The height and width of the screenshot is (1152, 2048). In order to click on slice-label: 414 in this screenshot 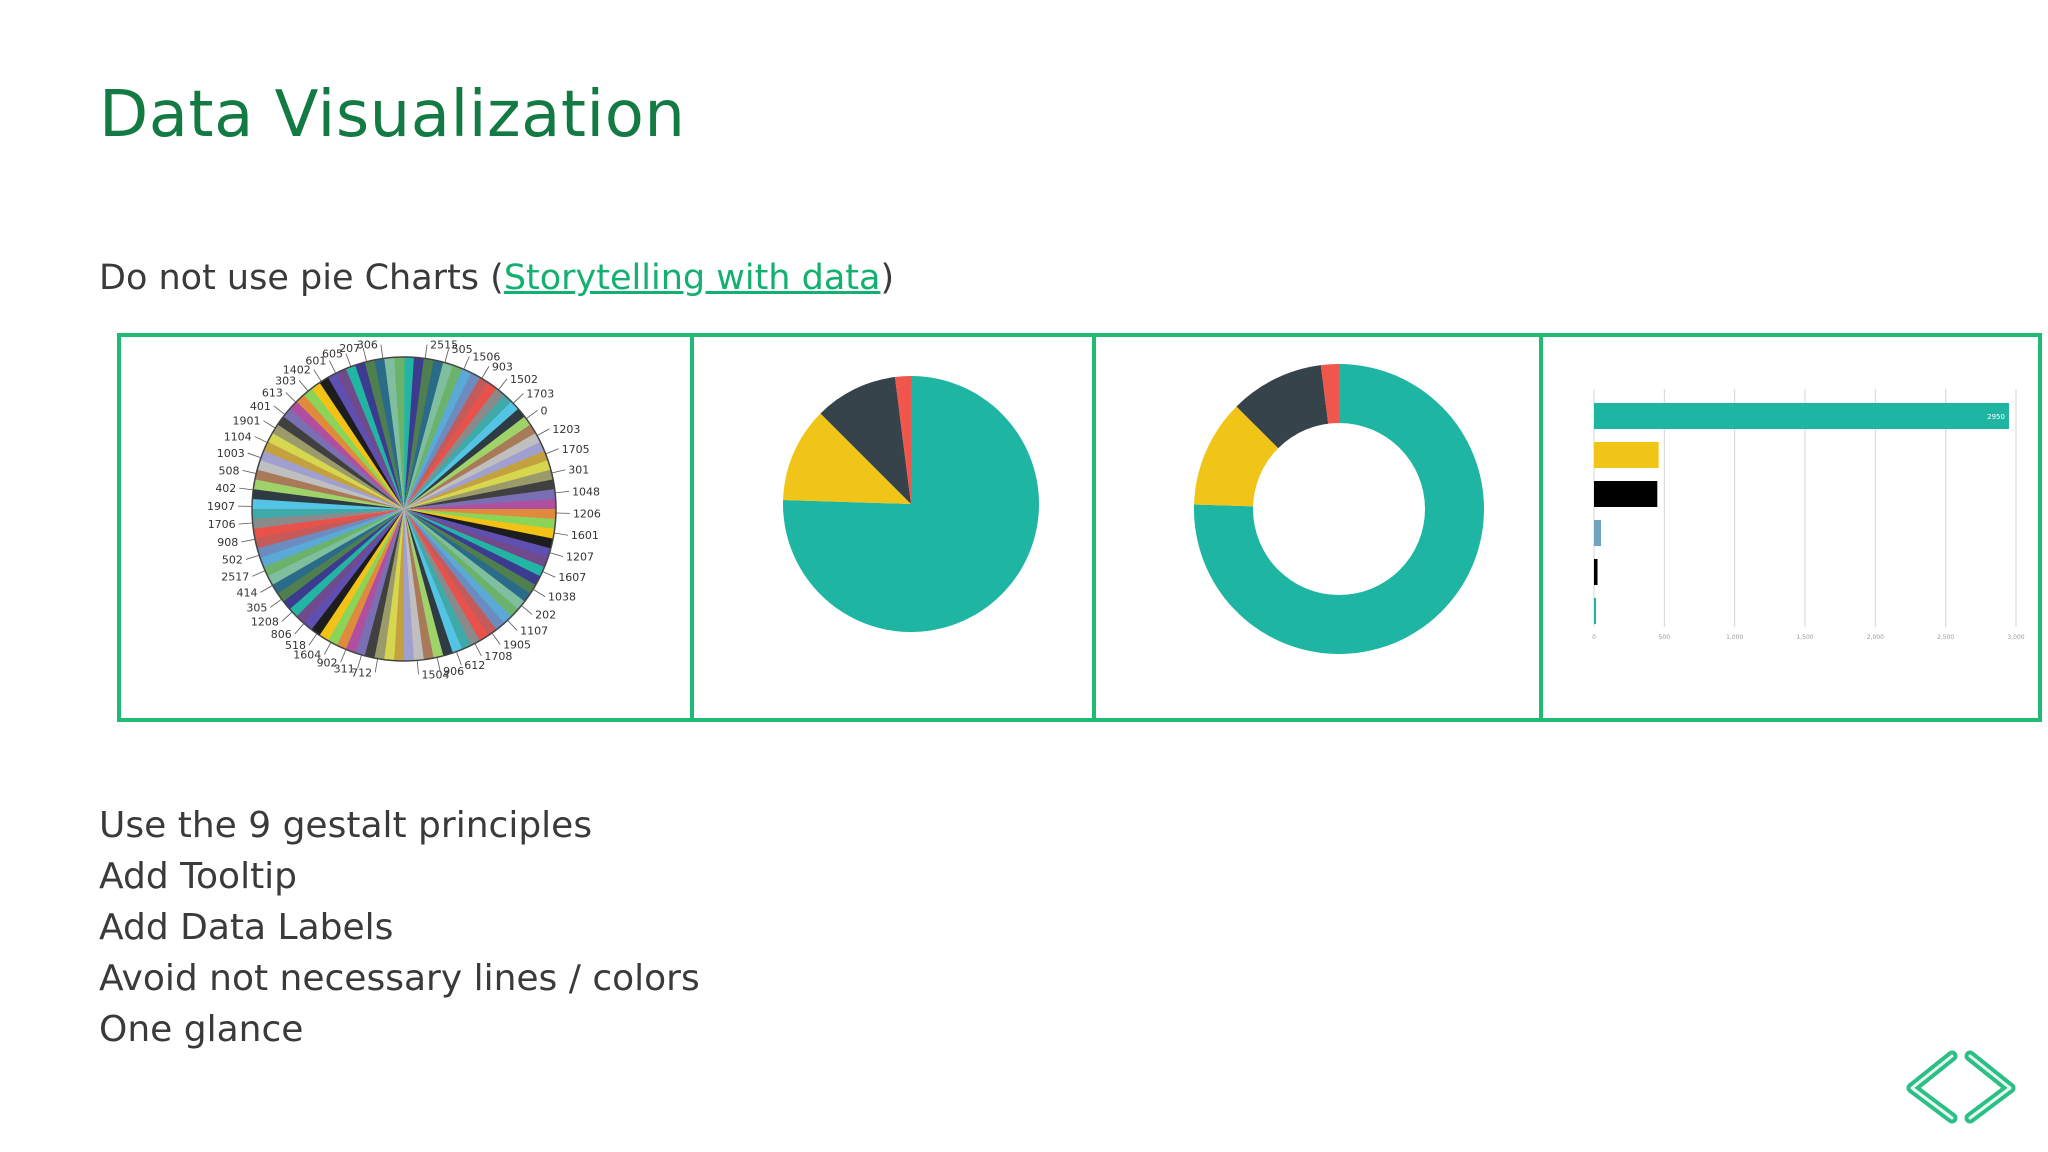, I will do `click(246, 592)`.